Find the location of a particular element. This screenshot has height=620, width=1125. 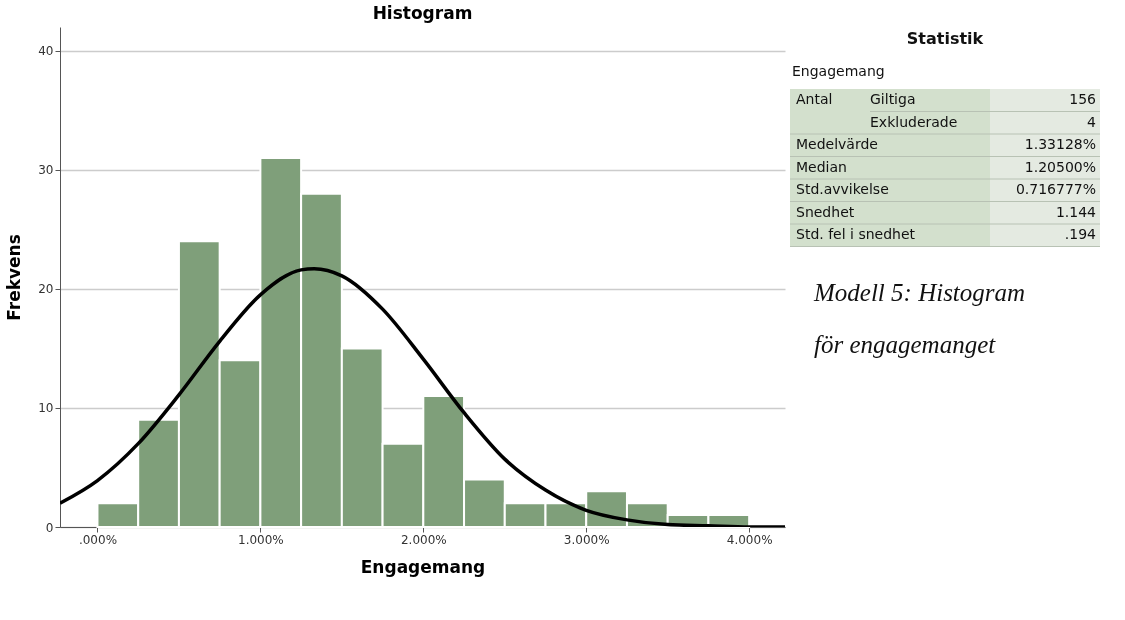

text: Std. fel i snedhet is located at coordinates (856, 234).